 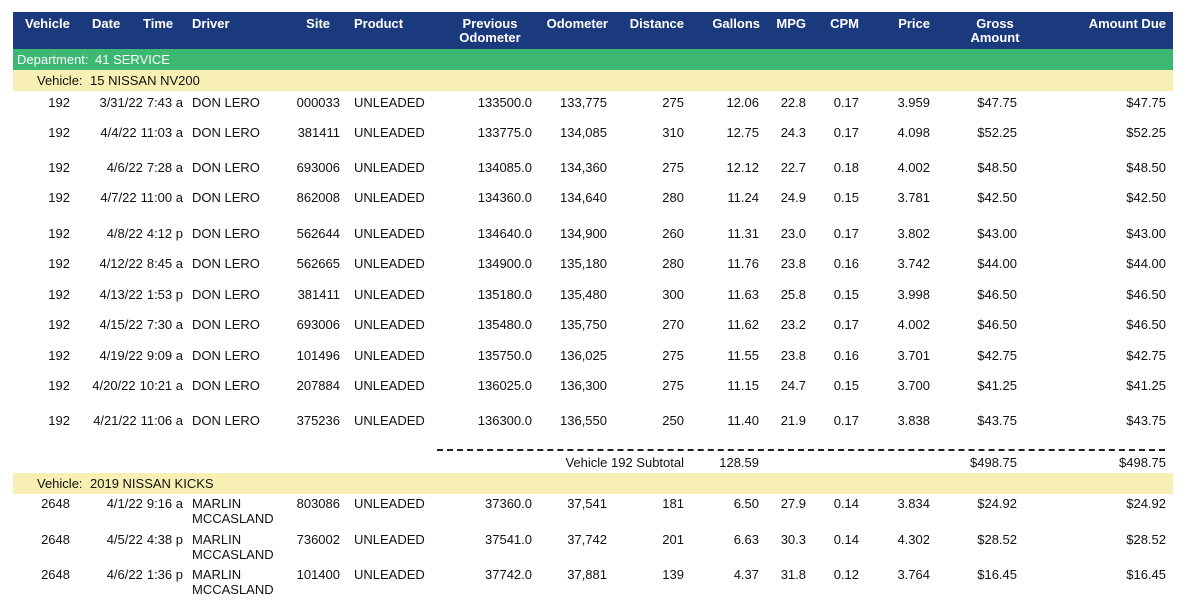 What do you see at coordinates (793, 539) in the screenshot?
I see `cell: 30.3` at bounding box center [793, 539].